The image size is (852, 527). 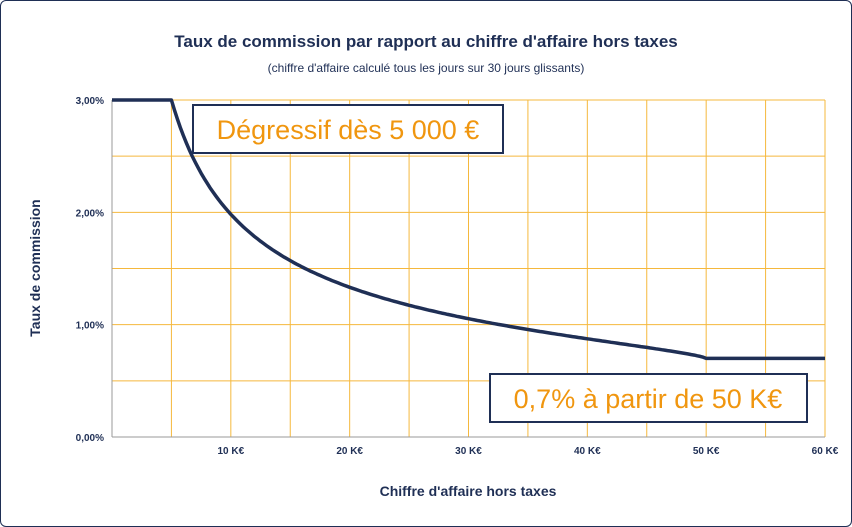 I want to click on annotation-minimum: 0,7% à partir de 50 K€, so click(x=648, y=398).